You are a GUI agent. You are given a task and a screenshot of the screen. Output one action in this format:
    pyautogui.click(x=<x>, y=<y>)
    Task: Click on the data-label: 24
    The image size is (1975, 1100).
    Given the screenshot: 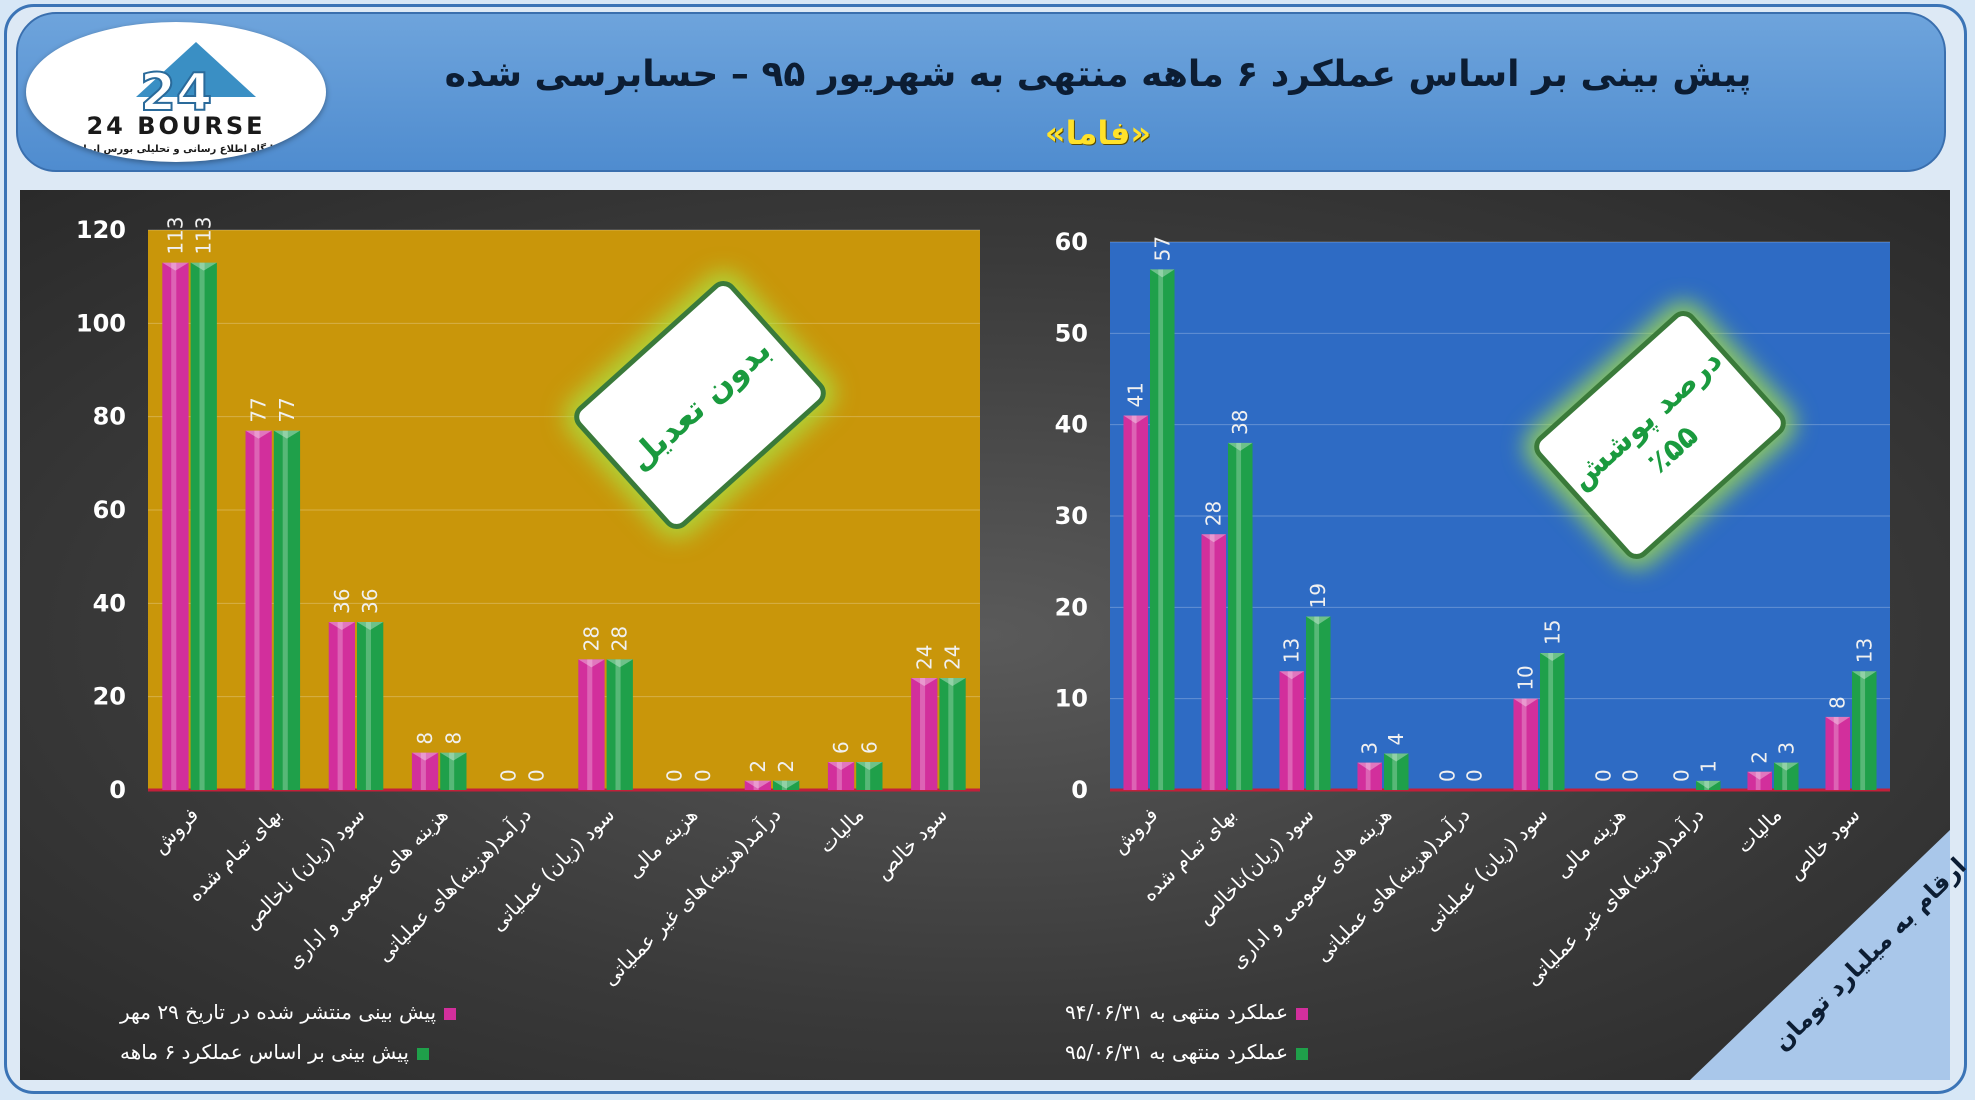 What is the action you would take?
    pyautogui.click(x=924, y=657)
    